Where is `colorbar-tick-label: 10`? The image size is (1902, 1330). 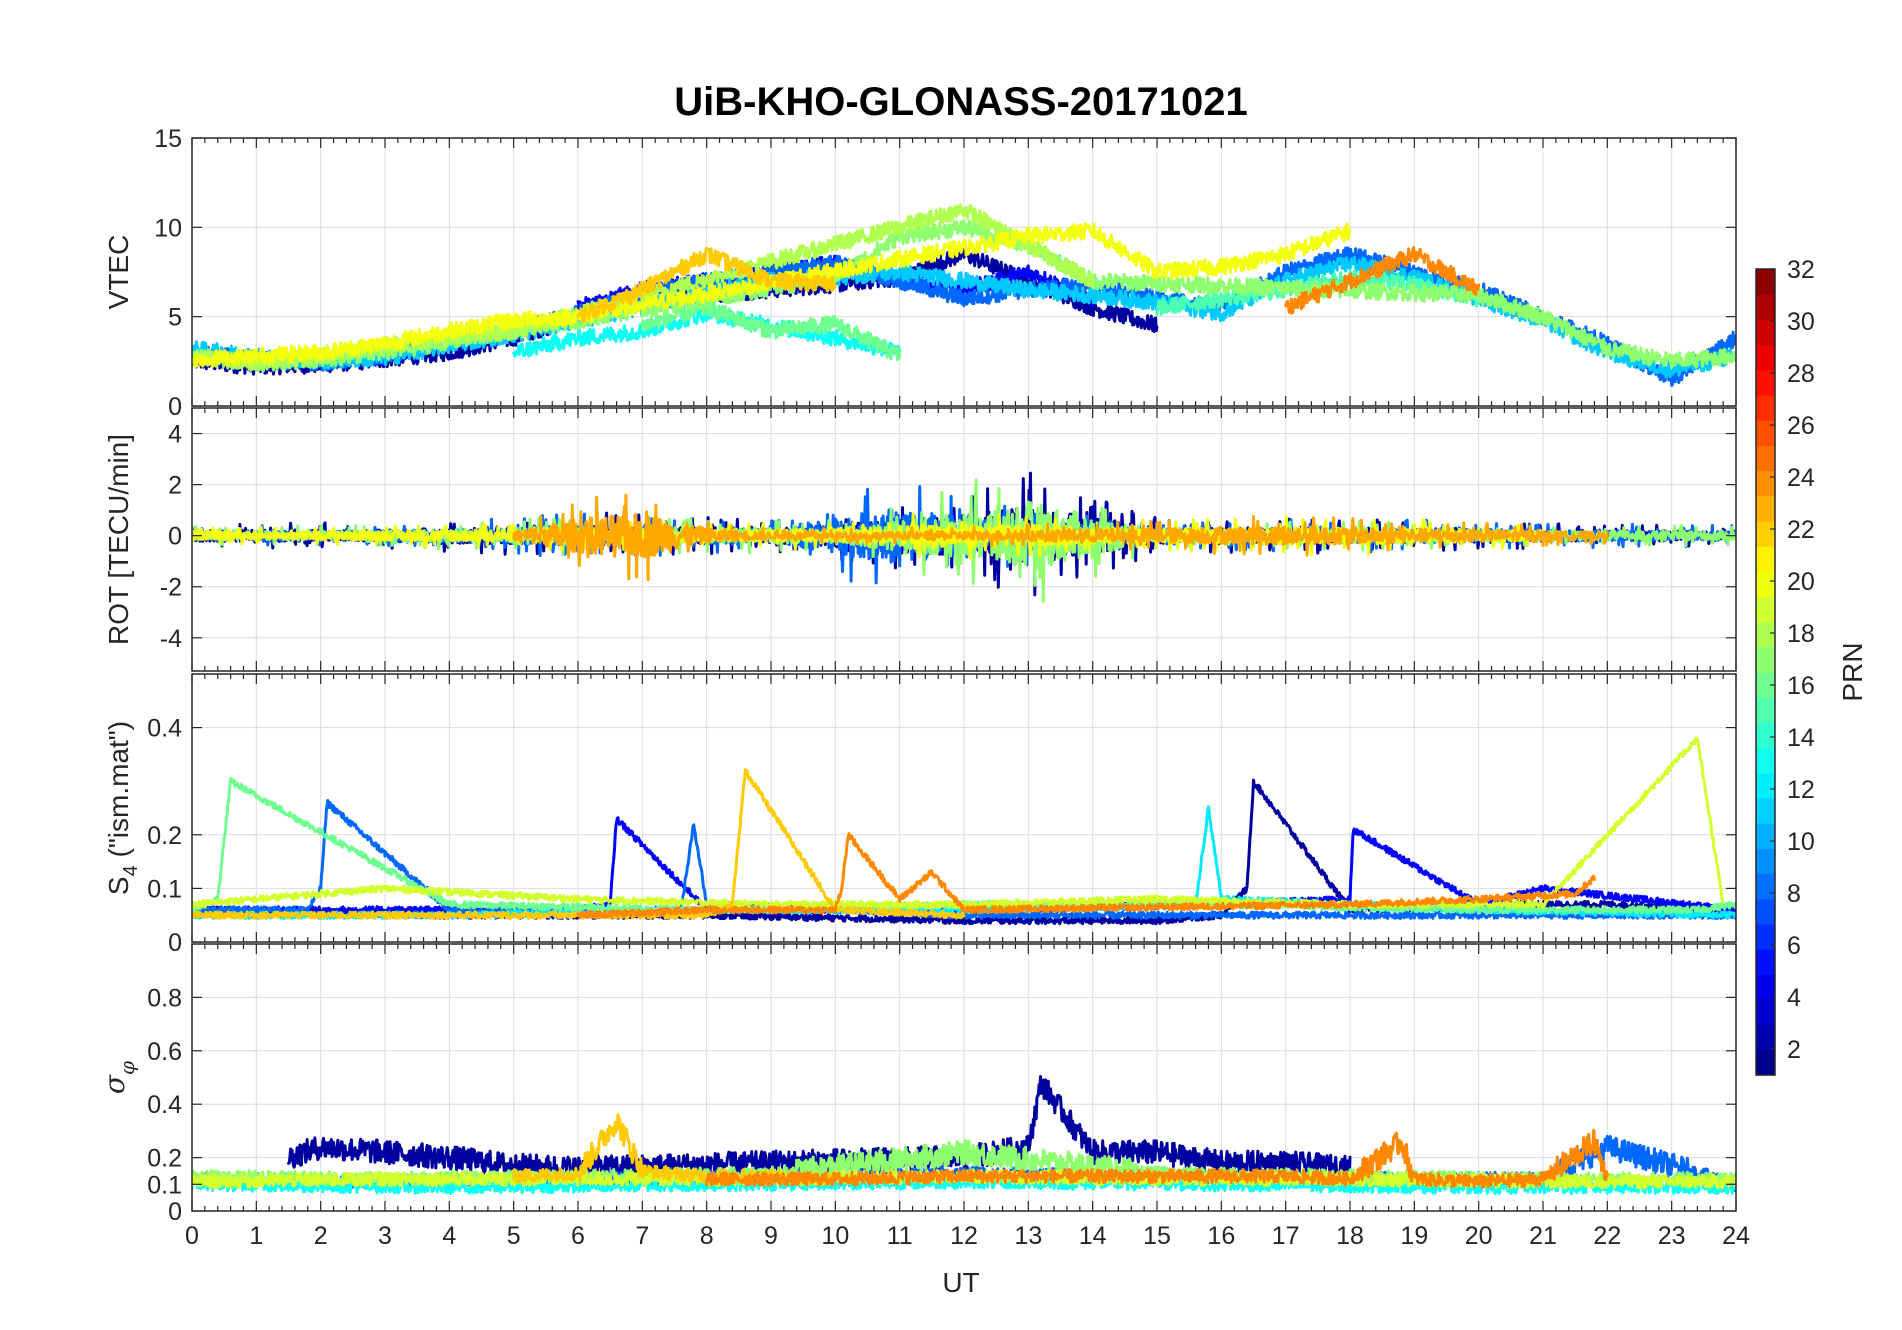 colorbar-tick-label: 10 is located at coordinates (1801, 842).